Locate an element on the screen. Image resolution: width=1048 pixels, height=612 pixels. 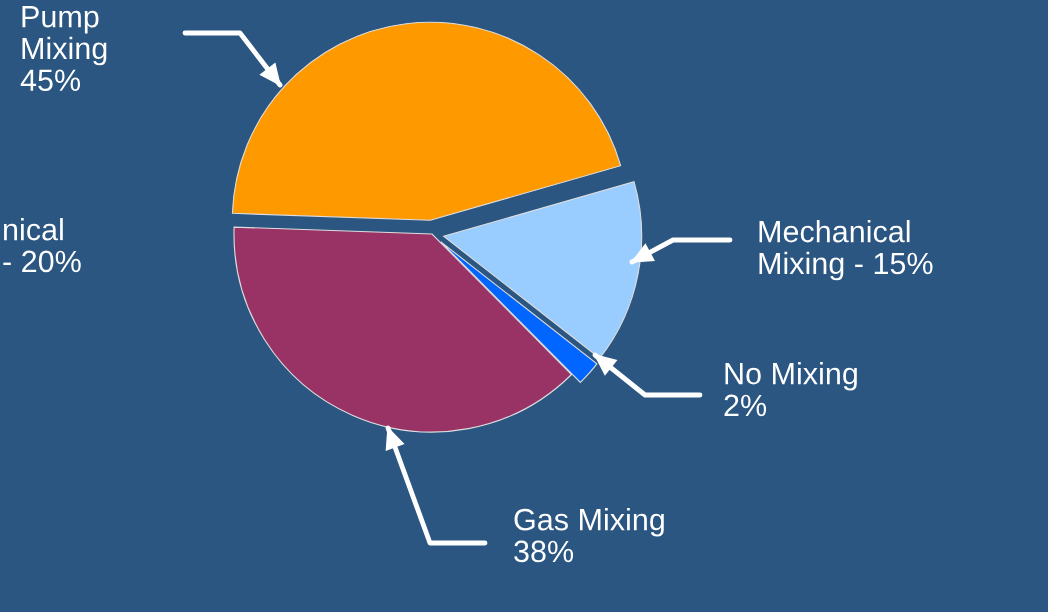
data-label: 2% is located at coordinates (745, 405).